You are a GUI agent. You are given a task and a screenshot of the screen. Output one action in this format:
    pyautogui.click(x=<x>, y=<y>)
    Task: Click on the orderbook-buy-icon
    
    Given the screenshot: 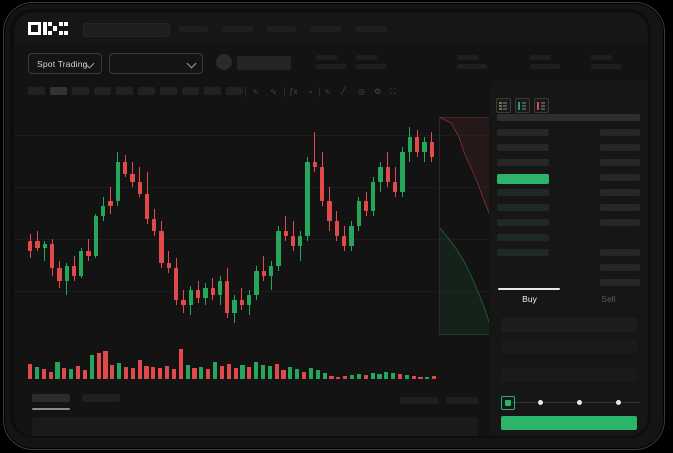 What is the action you would take?
    pyautogui.click(x=522, y=105)
    